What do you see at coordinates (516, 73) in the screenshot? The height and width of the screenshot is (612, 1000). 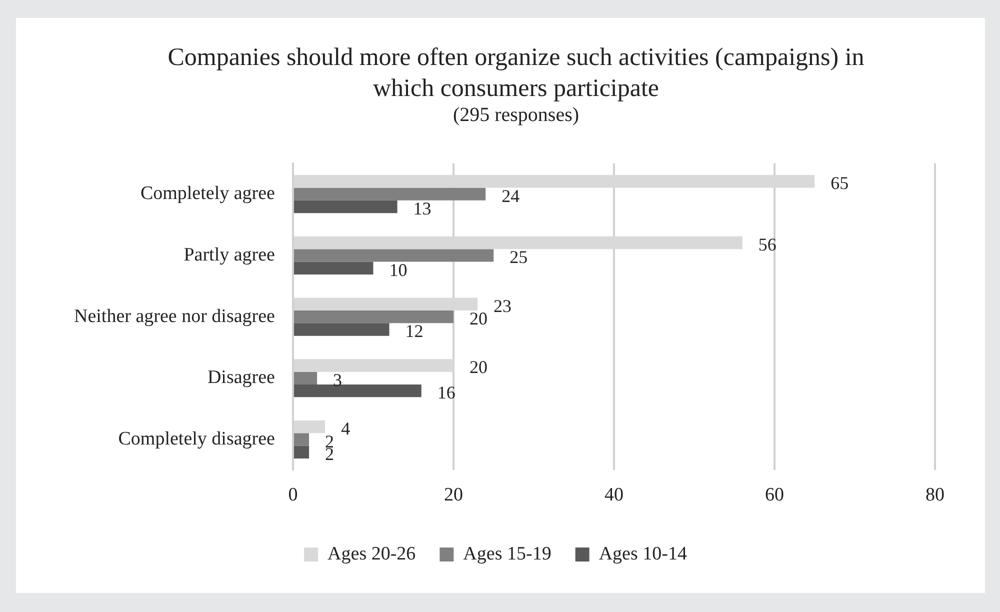 I see `chart-title: Companies should more often organize such activities (campaigns) in which consumers participate` at bounding box center [516, 73].